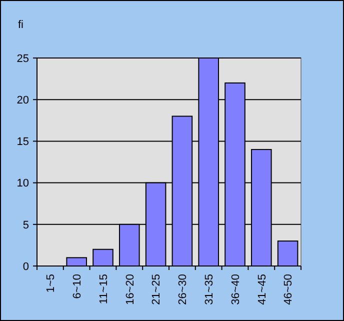 The image size is (344, 321). I want to click on x-tick-label: 26~30, so click(183, 289).